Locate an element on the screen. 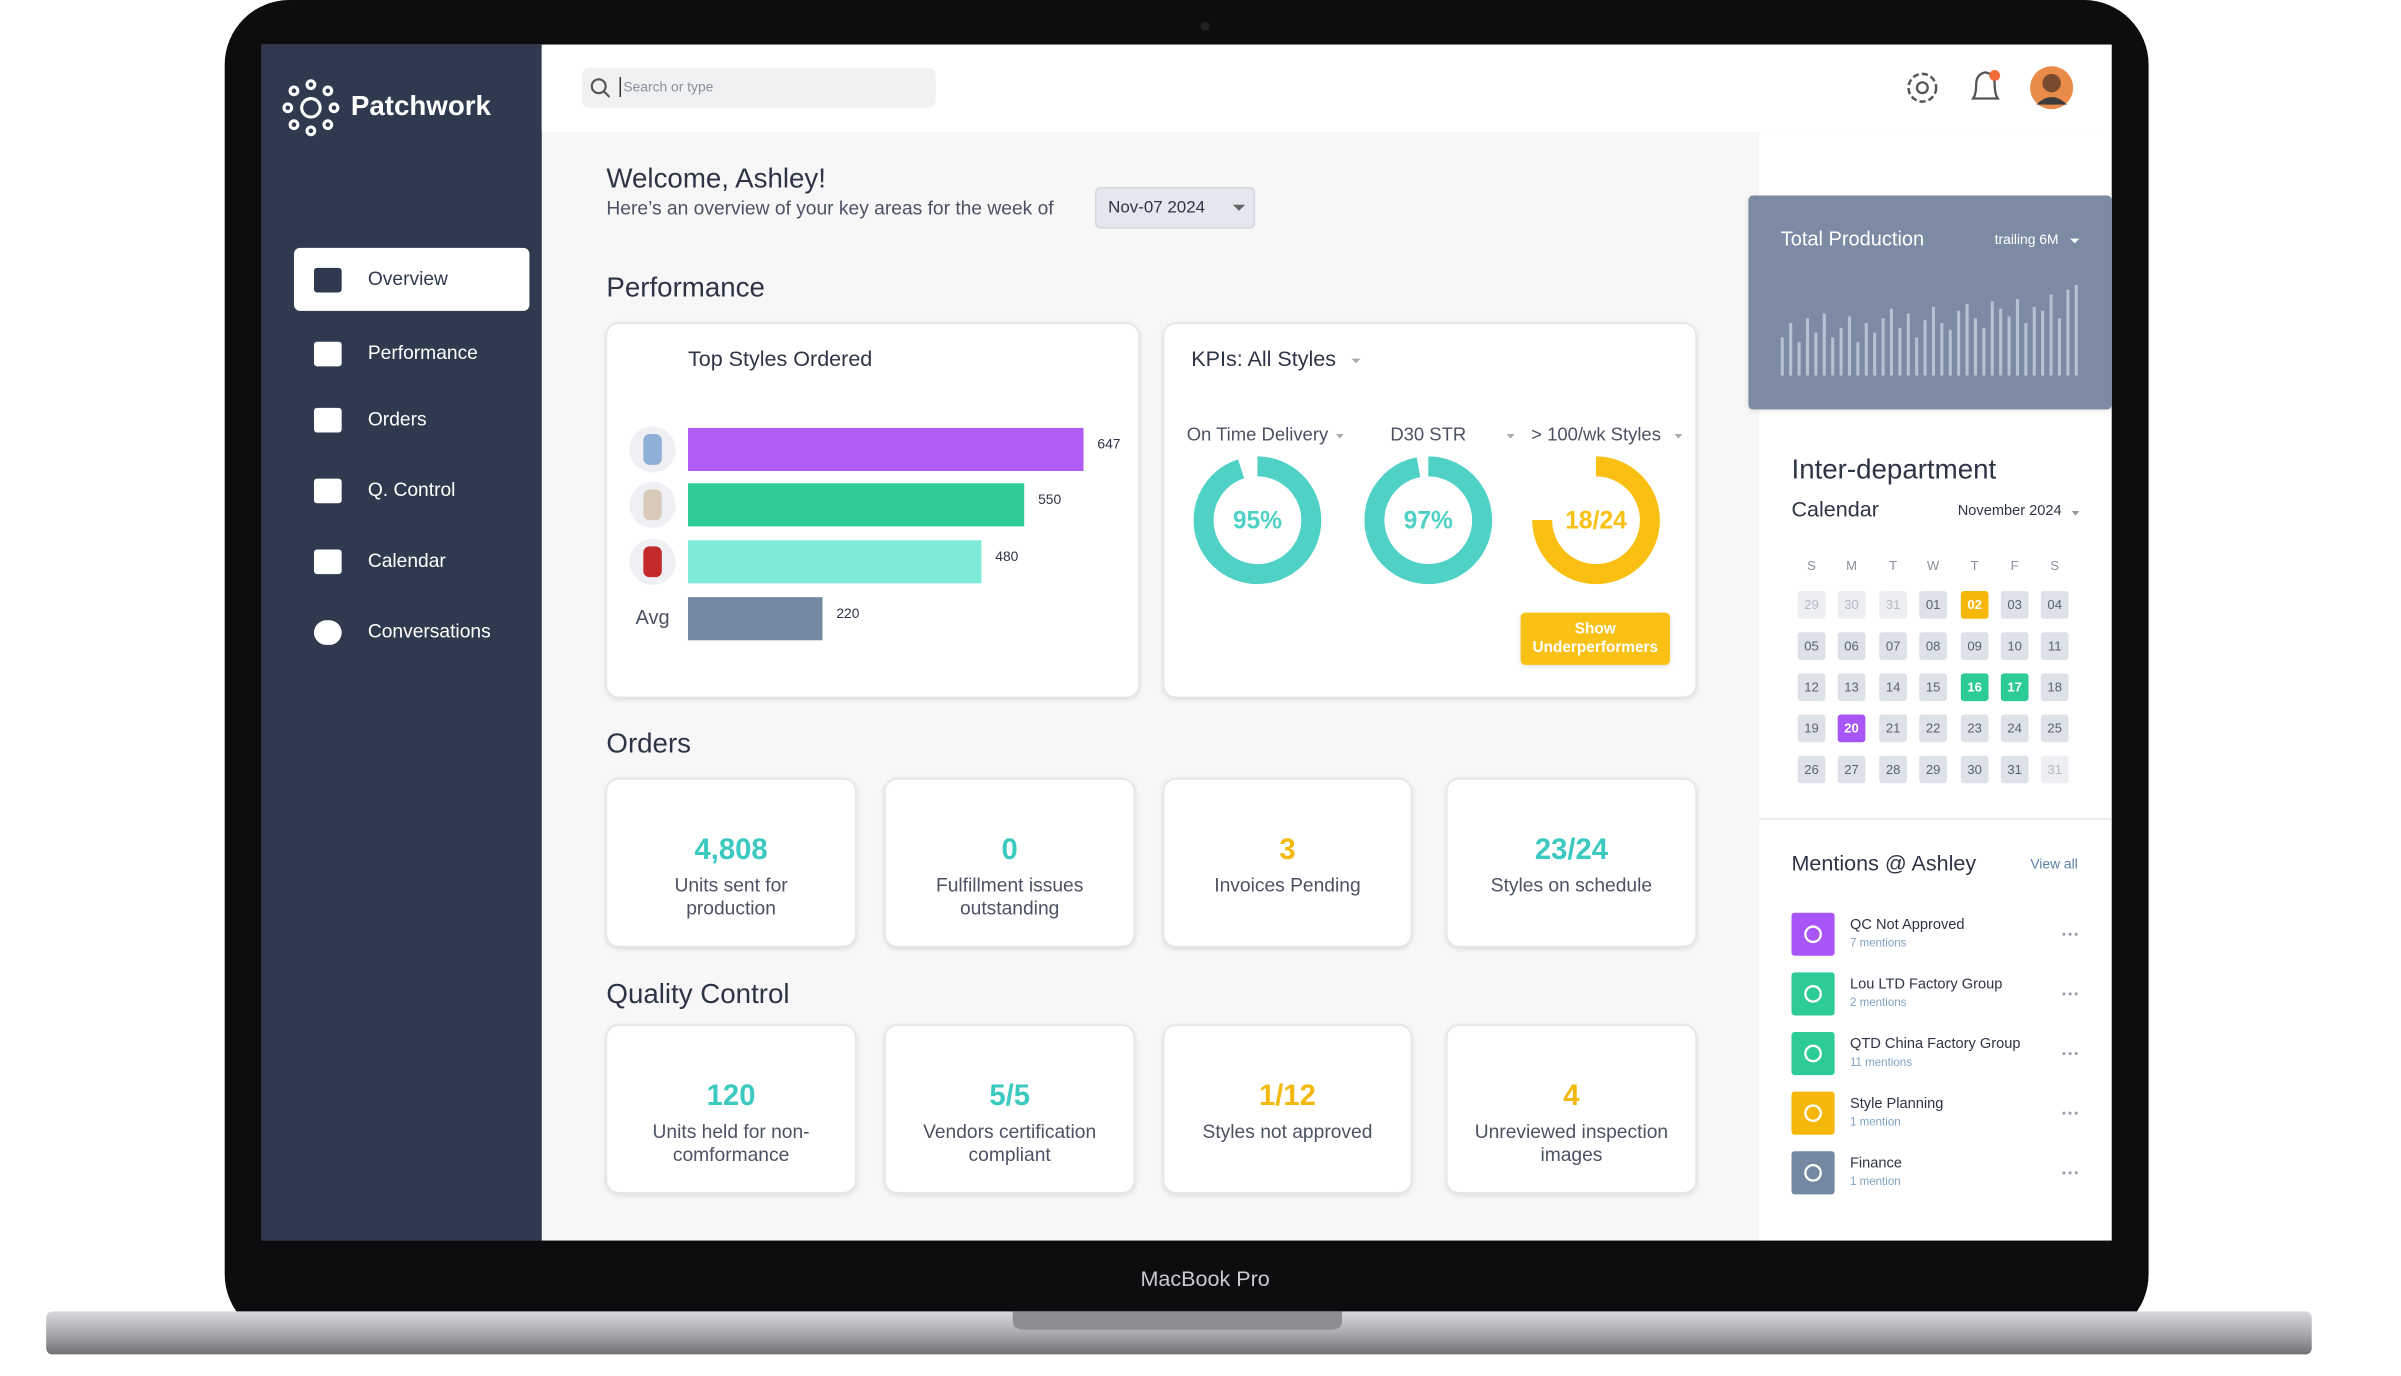 Image resolution: width=2401 pixels, height=1376 pixels. calendar-day-label: 09 is located at coordinates (1974, 645).